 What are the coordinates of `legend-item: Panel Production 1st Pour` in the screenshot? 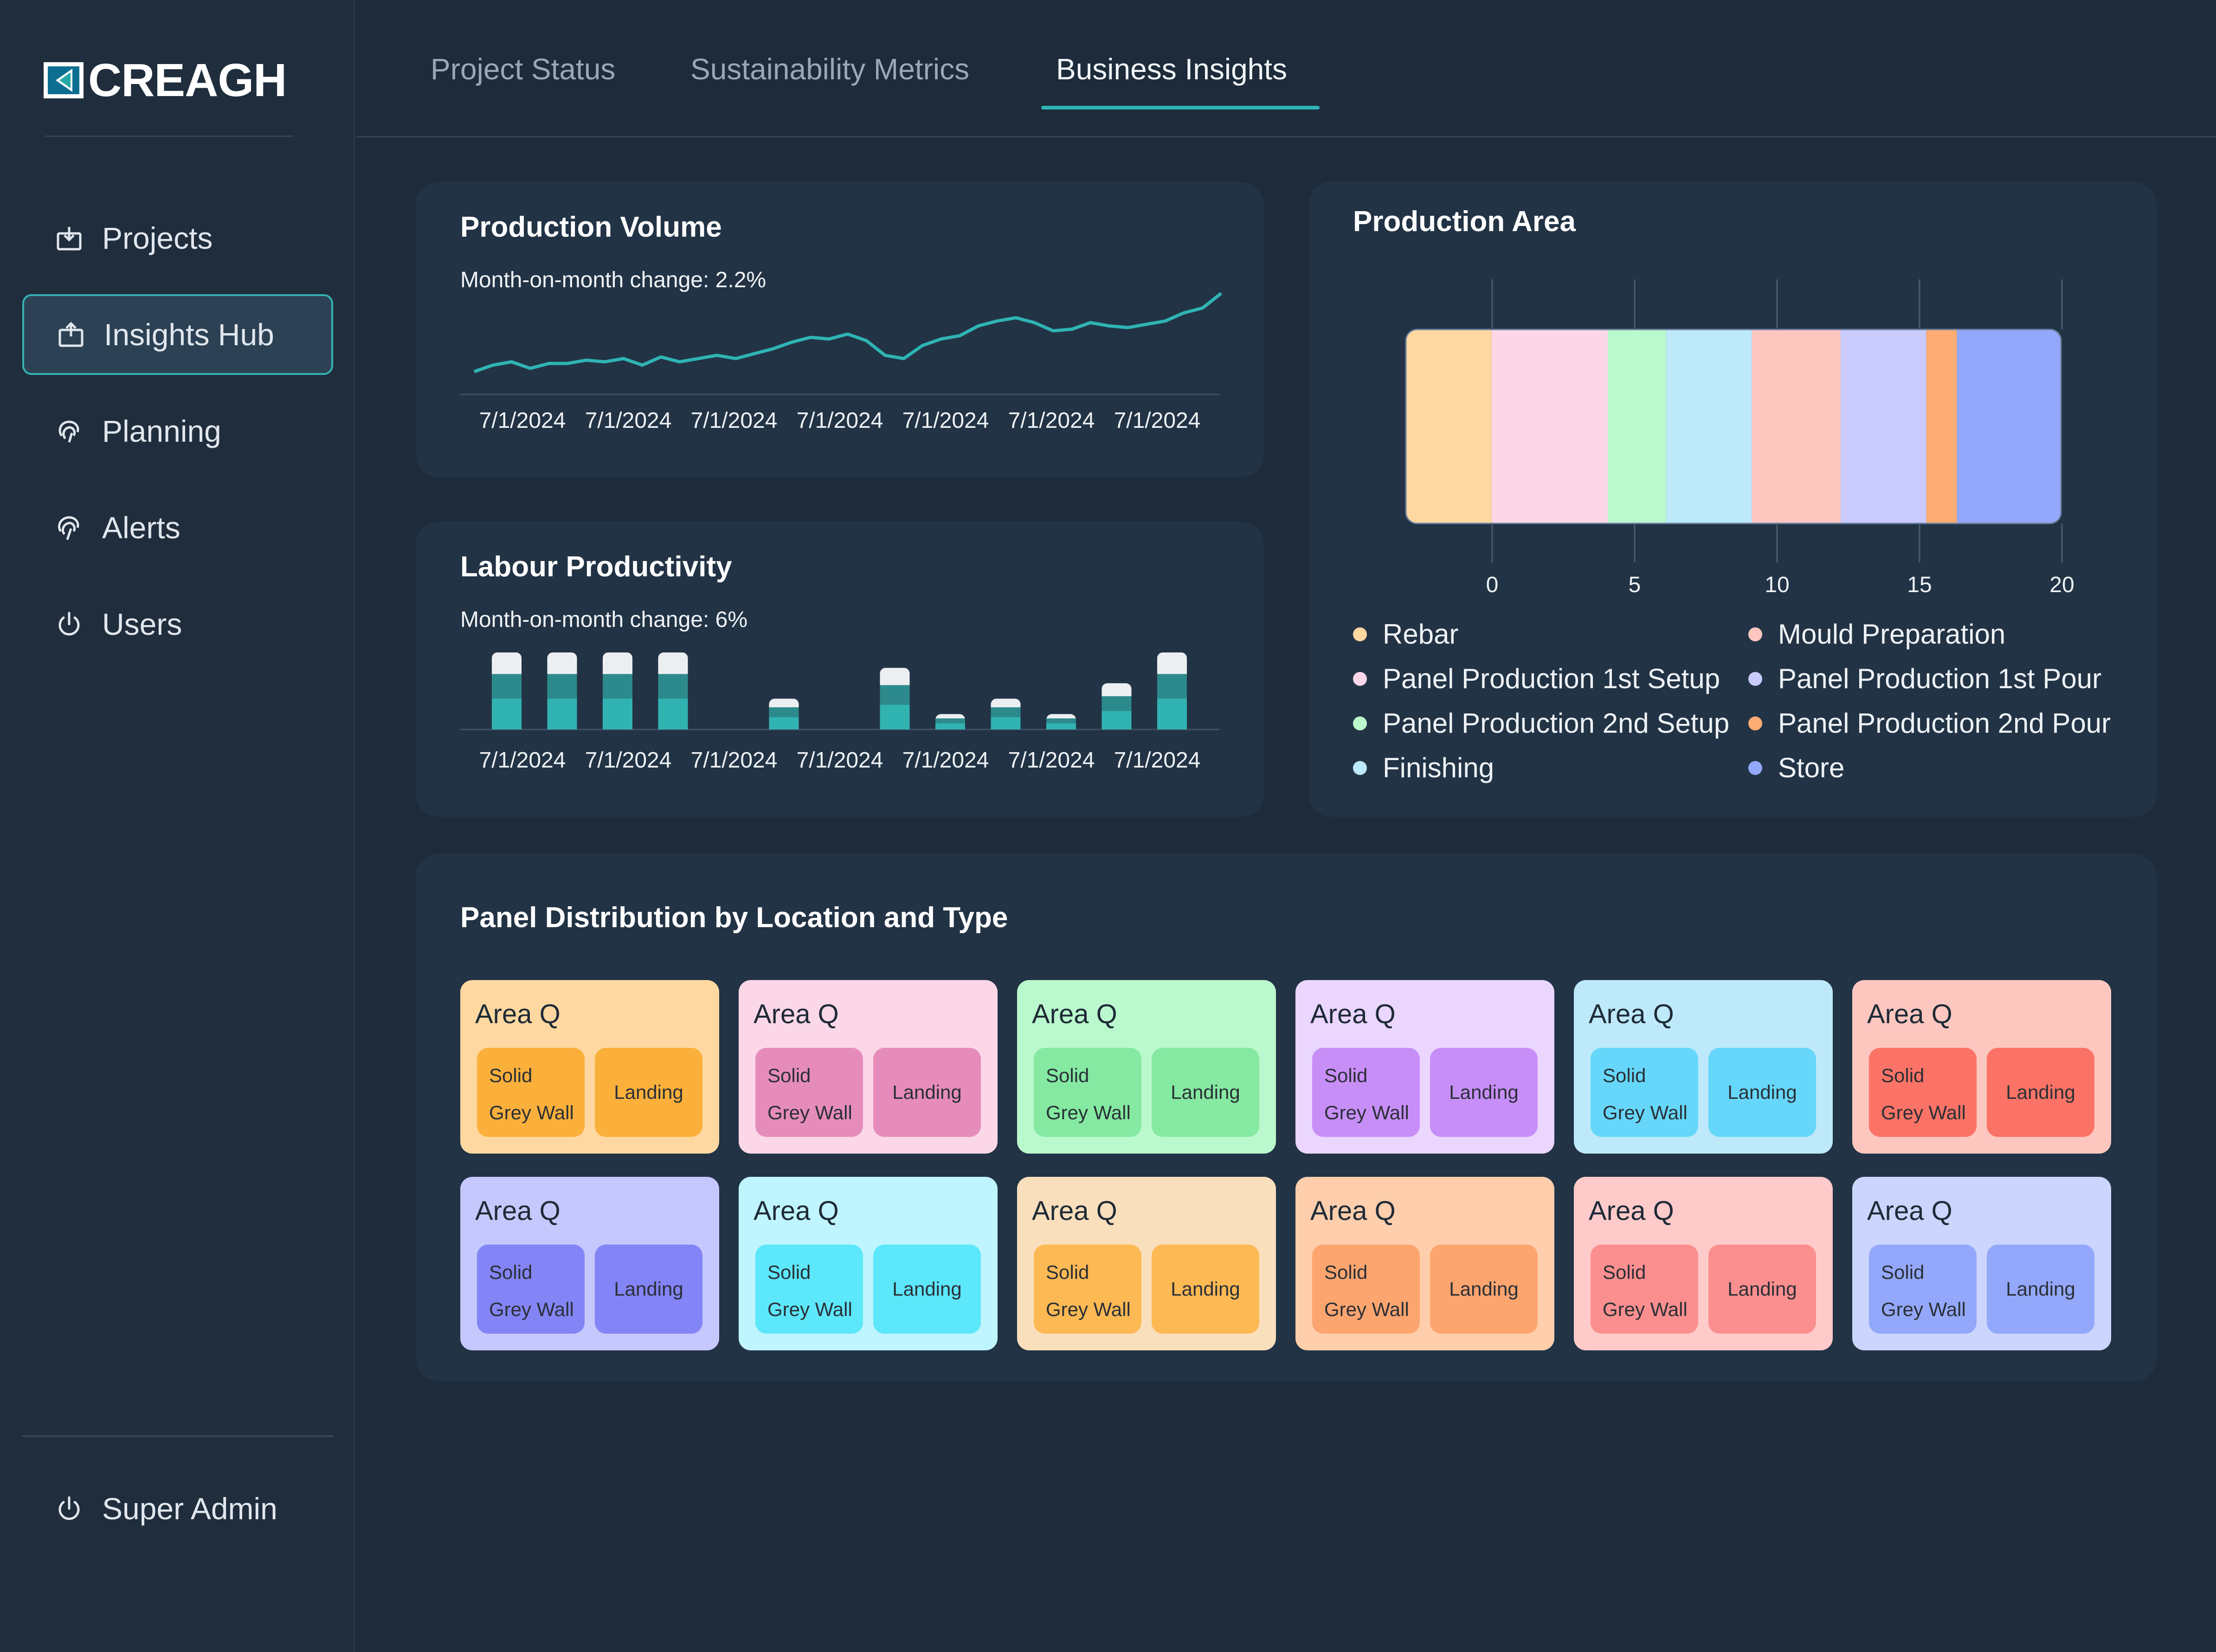 It's located at (1924, 679).